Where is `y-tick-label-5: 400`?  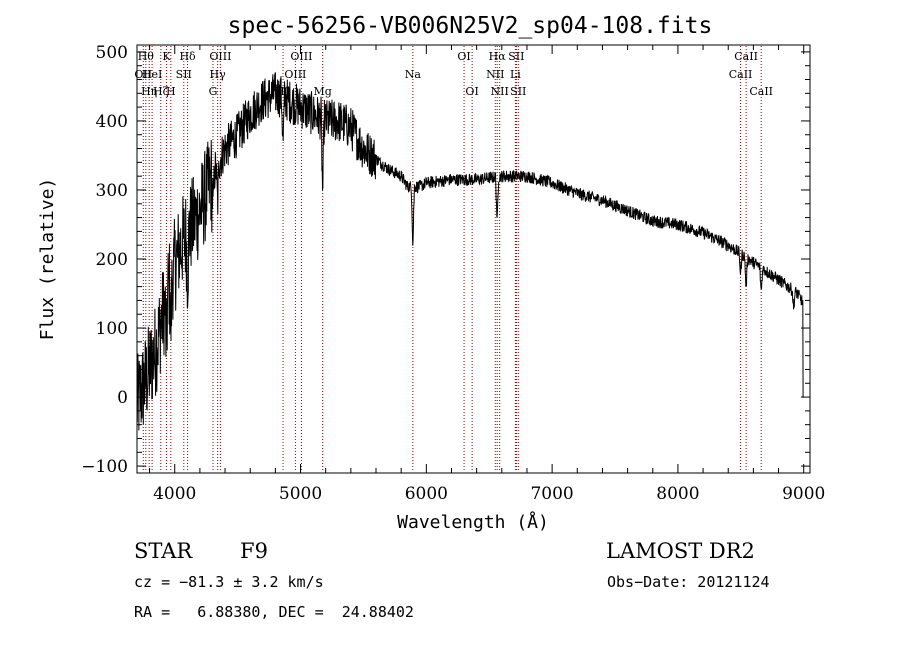 y-tick-label-5: 400 is located at coordinates (112, 122).